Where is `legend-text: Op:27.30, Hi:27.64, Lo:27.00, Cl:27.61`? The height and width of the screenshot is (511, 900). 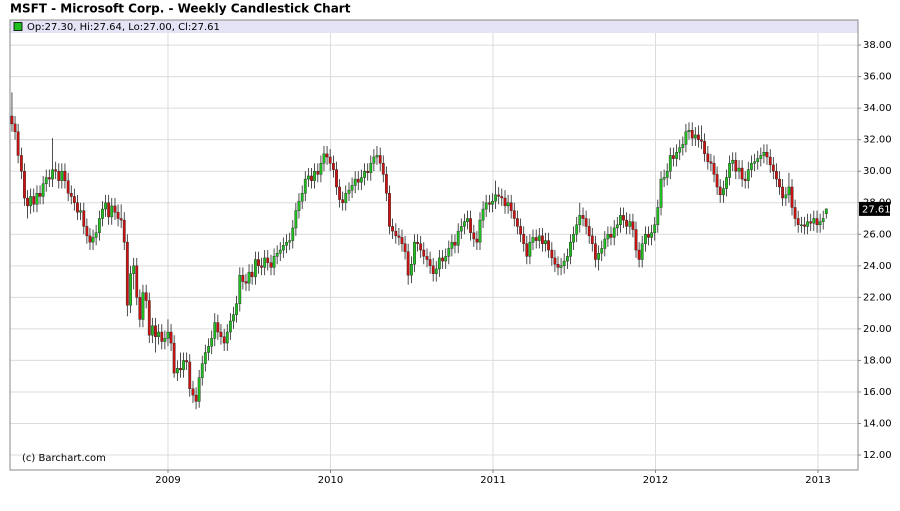
legend-text: Op:27.30, Hi:27.64, Lo:27.00, Cl:27.61 is located at coordinates (123, 27).